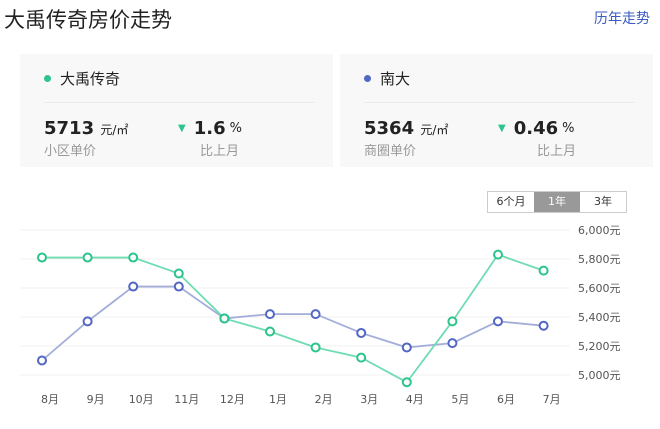  I want to click on community-card: 大禹传奇 5713 元/㎡ 小区单价 ▼ 1.6% 比上月, so click(176, 110).